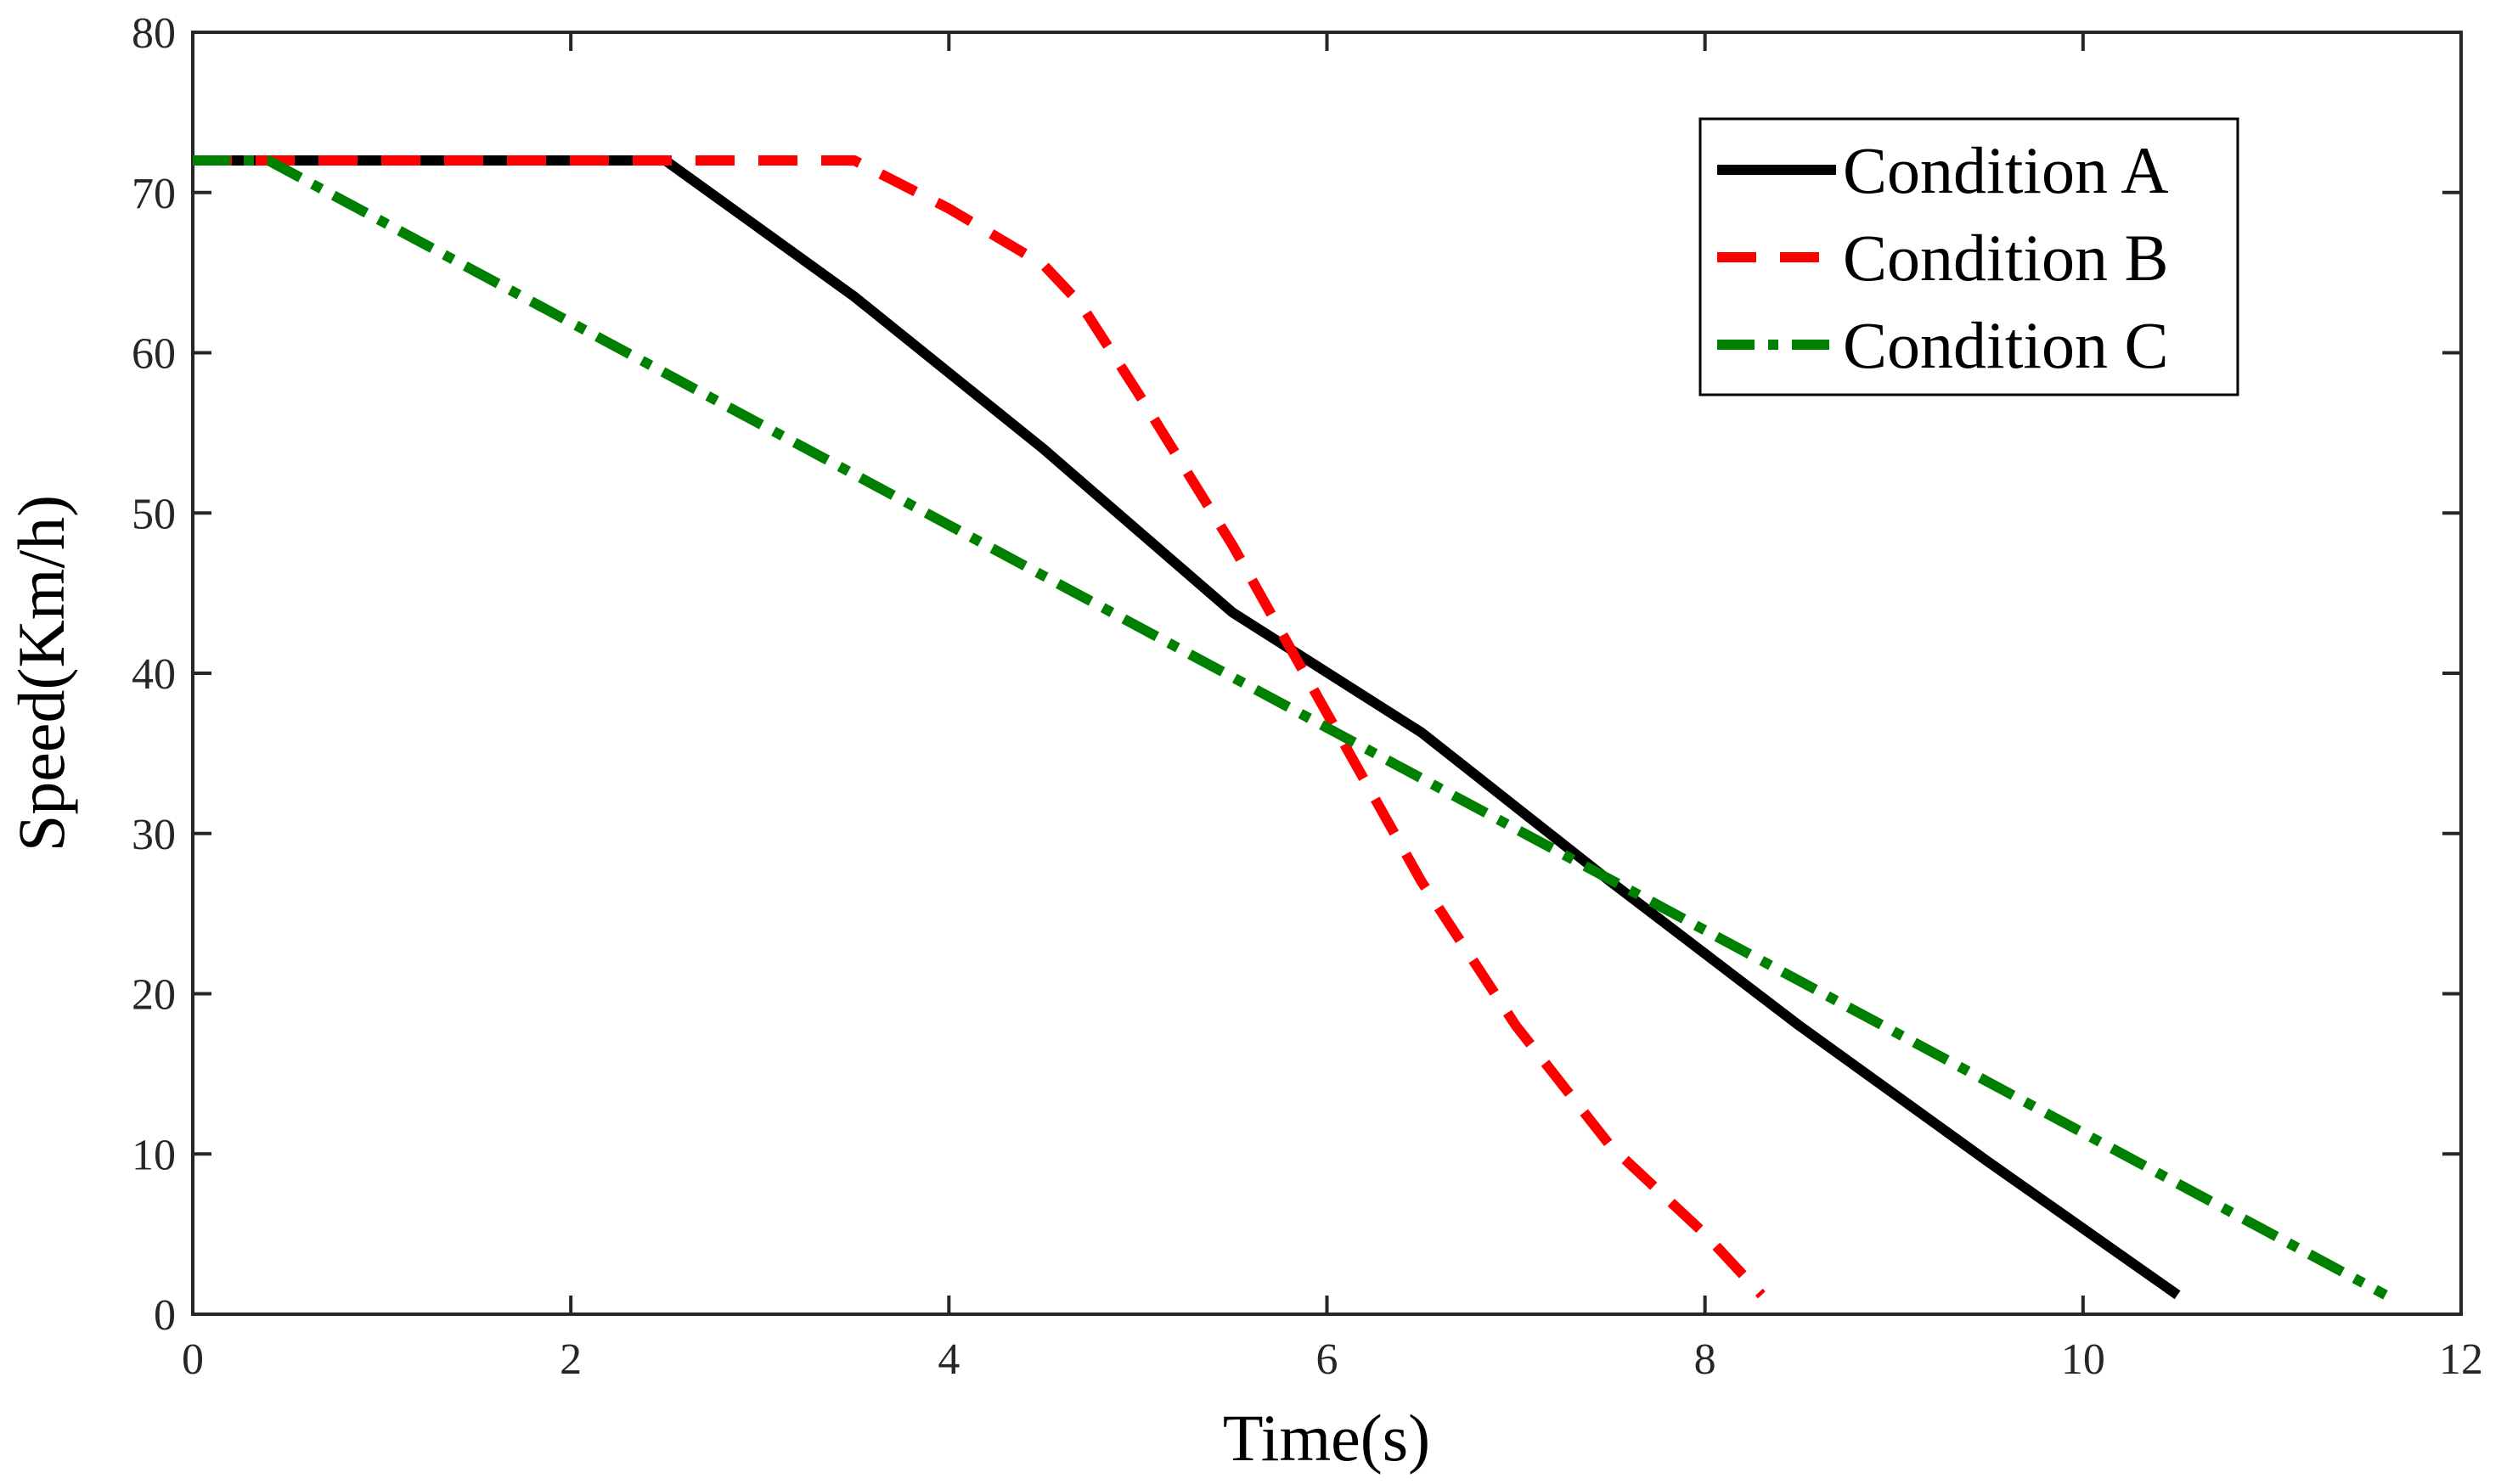 Image resolution: width=2501 pixels, height=1484 pixels. Describe the element at coordinates (154, 996) in the screenshot. I see `y-tick-label-20: 20` at that location.